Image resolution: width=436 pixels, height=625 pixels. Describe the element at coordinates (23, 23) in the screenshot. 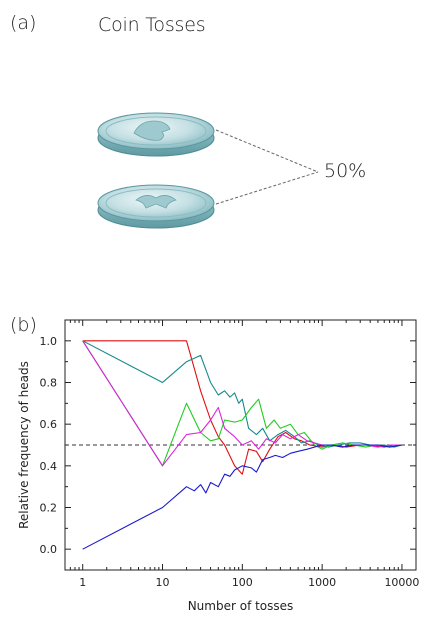

I see `panel-a-label: (a)` at that location.